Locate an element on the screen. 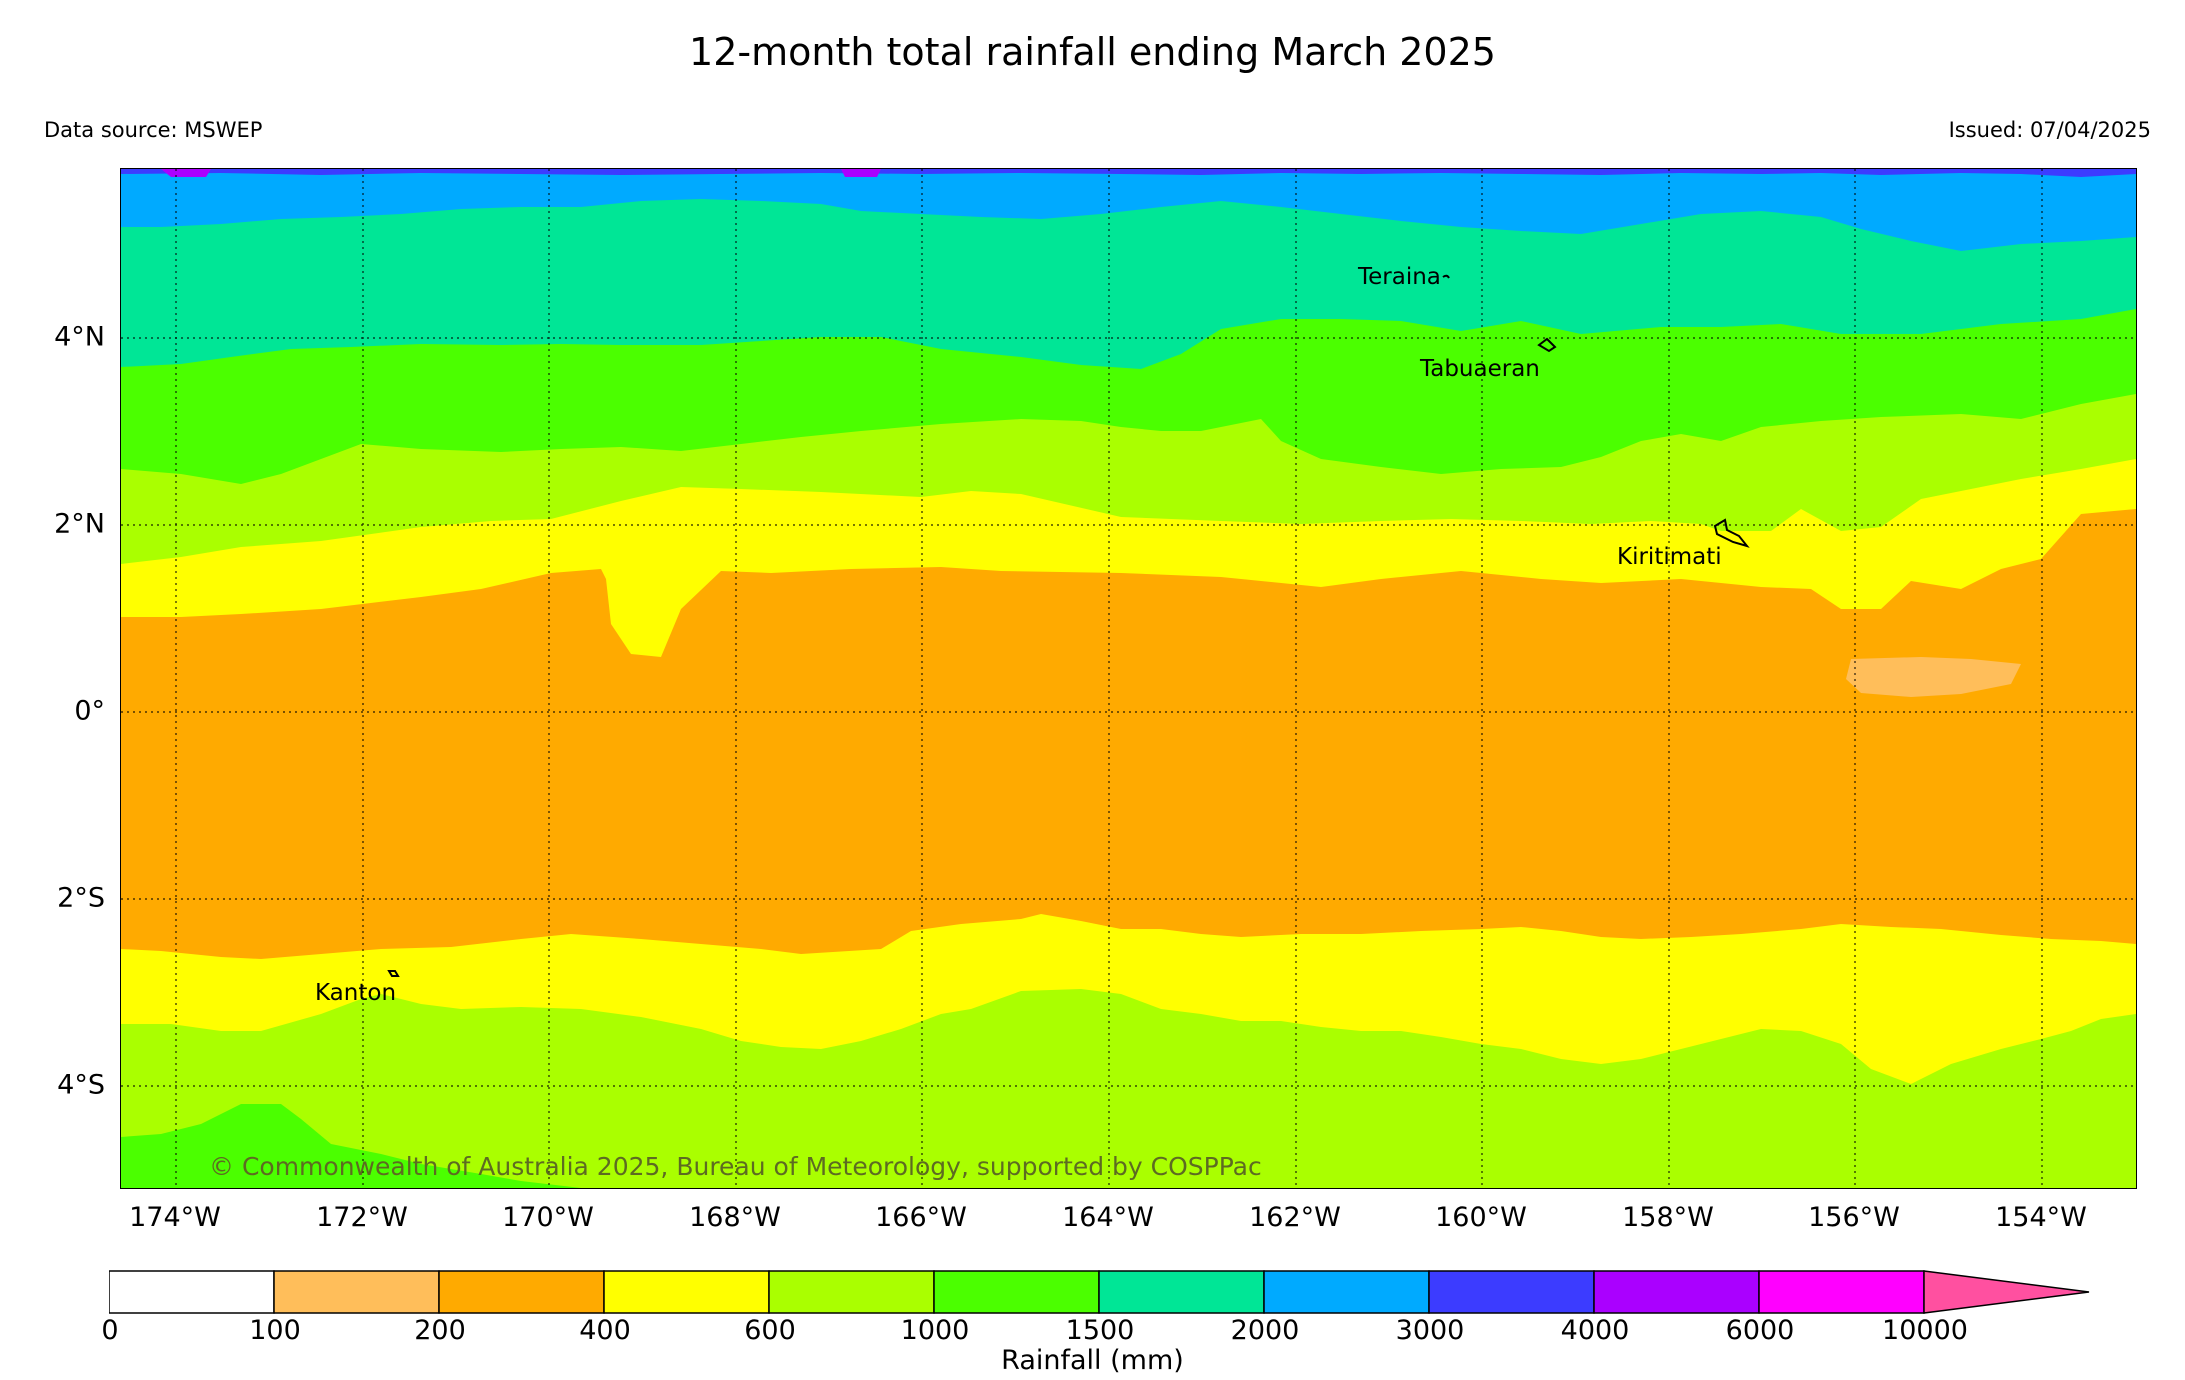 The width and height of the screenshot is (2185, 1380). place-label-teraina: Teraina is located at coordinates (1399, 277).